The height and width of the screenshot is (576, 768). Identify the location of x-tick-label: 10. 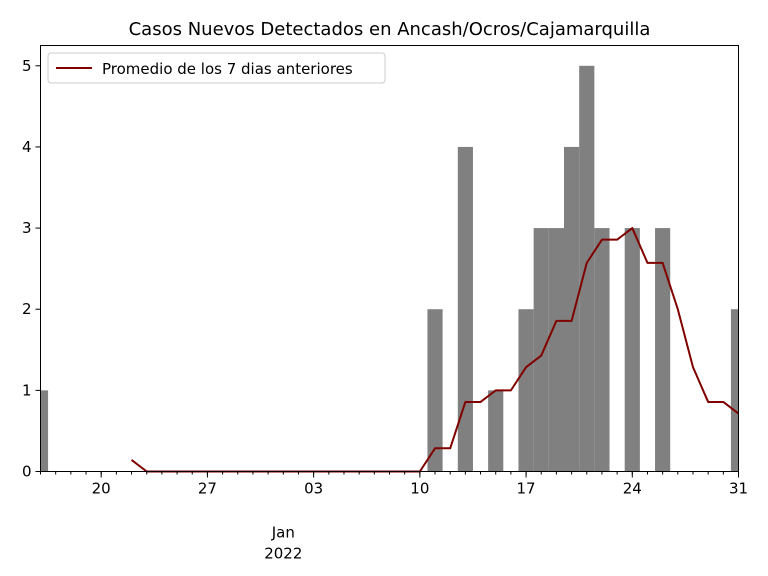
(419, 489).